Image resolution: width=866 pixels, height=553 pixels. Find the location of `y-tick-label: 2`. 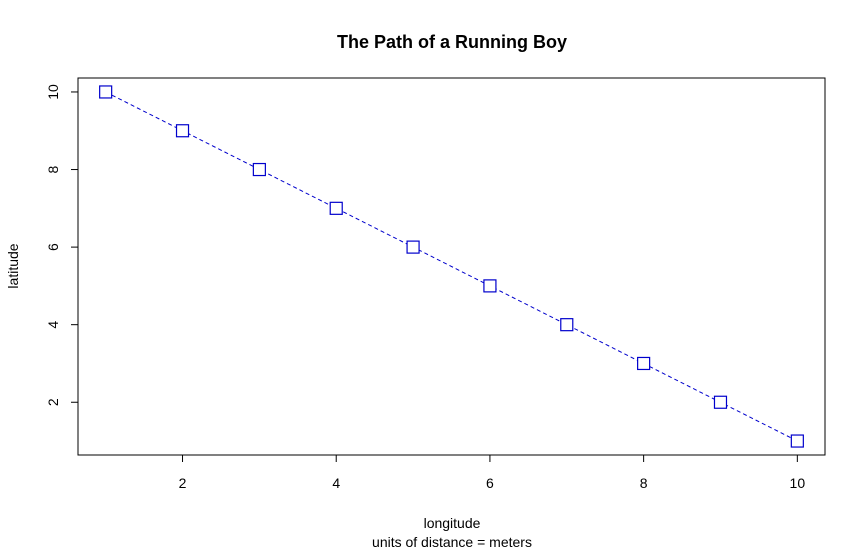

y-tick-label: 2 is located at coordinates (53, 402).